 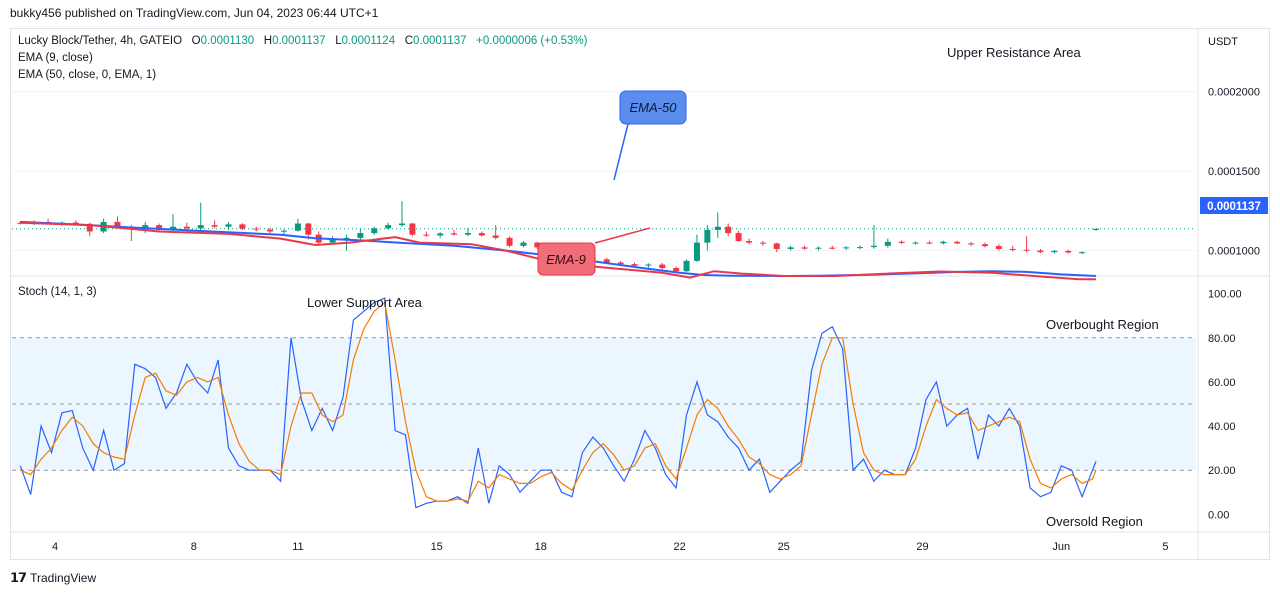 I want to click on x-tick-label: 22, so click(x=679, y=547).